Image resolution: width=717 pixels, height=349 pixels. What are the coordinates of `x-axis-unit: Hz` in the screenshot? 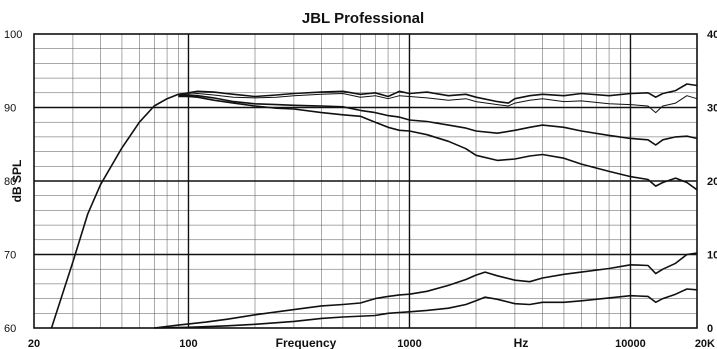 It's located at (521, 342).